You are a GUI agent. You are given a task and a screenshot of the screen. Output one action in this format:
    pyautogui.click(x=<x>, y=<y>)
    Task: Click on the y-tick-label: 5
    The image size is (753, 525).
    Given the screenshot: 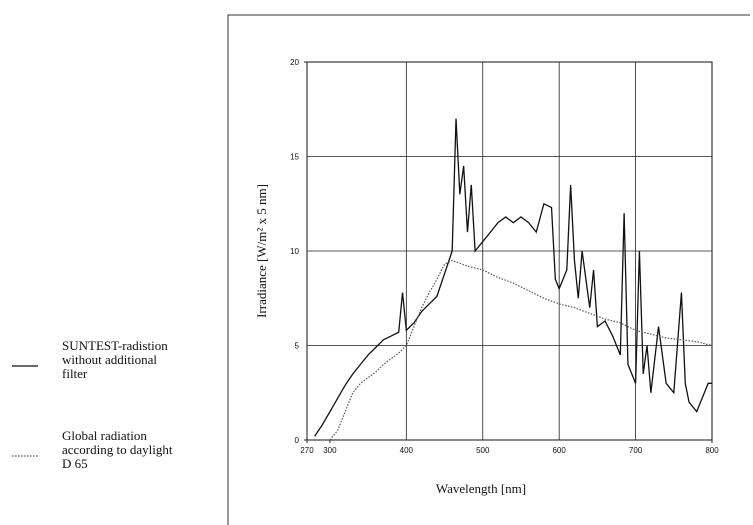 What is the action you would take?
    pyautogui.click(x=297, y=346)
    